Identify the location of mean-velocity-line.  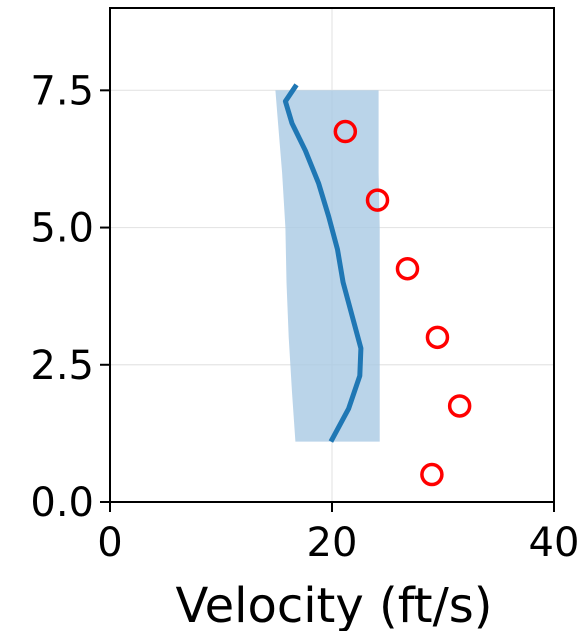
(323, 263).